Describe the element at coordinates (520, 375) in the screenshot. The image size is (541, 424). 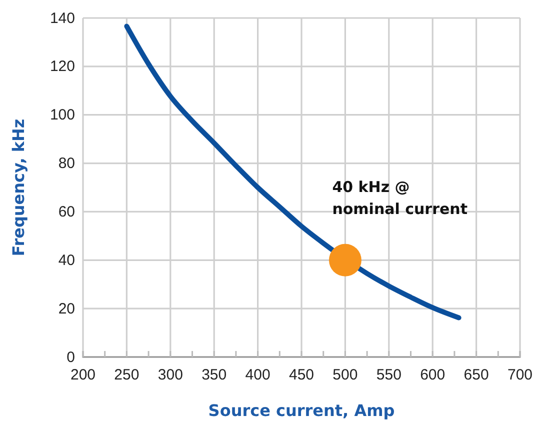
I see `x-tick-label: 700` at that location.